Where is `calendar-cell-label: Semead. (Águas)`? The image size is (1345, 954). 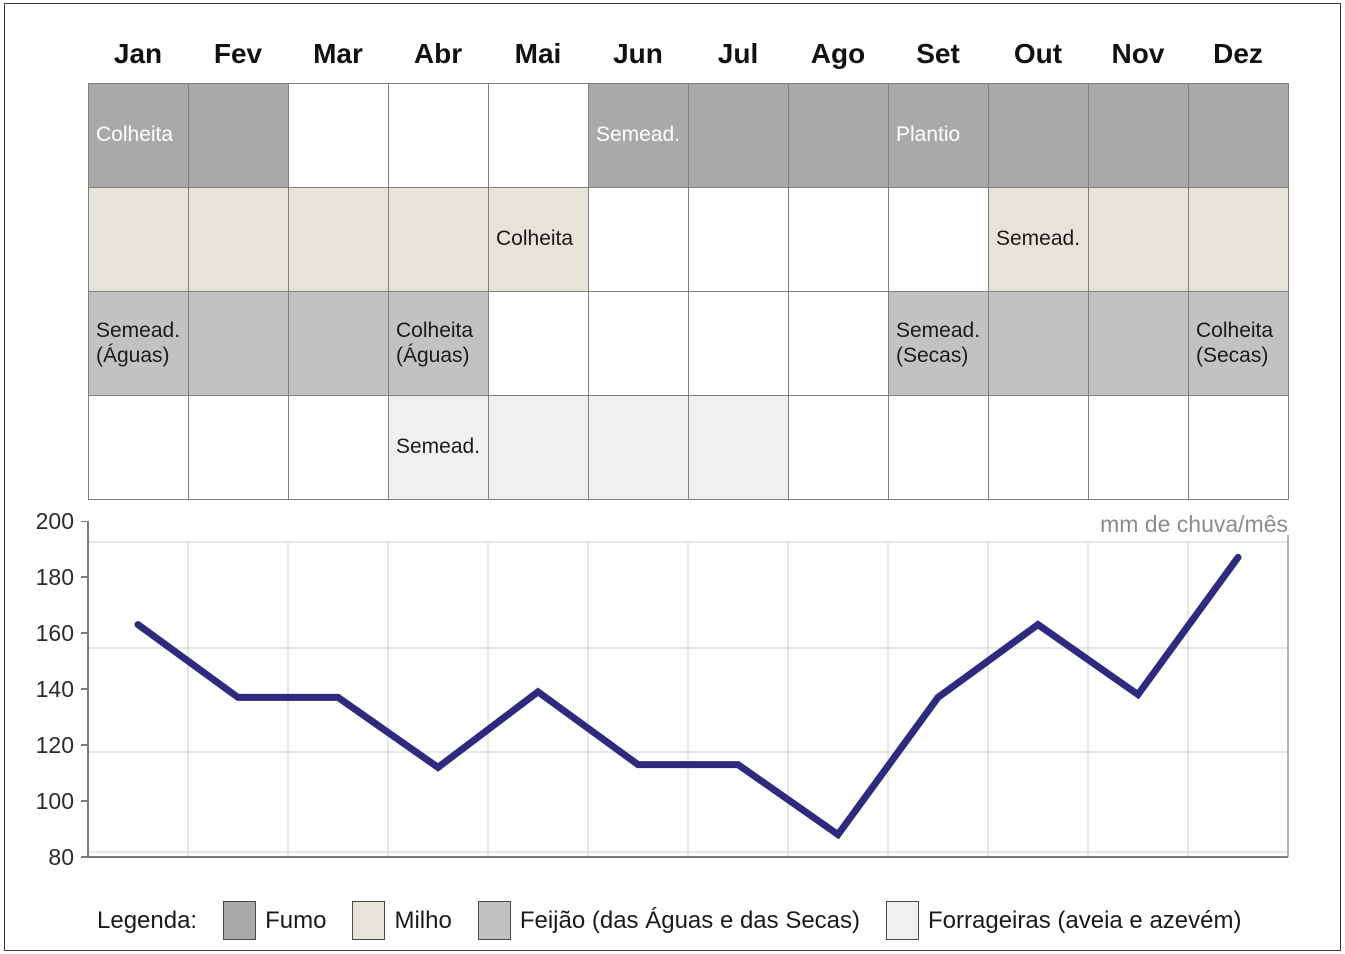 calendar-cell-label: Semead. (Águas) is located at coordinates (138, 342).